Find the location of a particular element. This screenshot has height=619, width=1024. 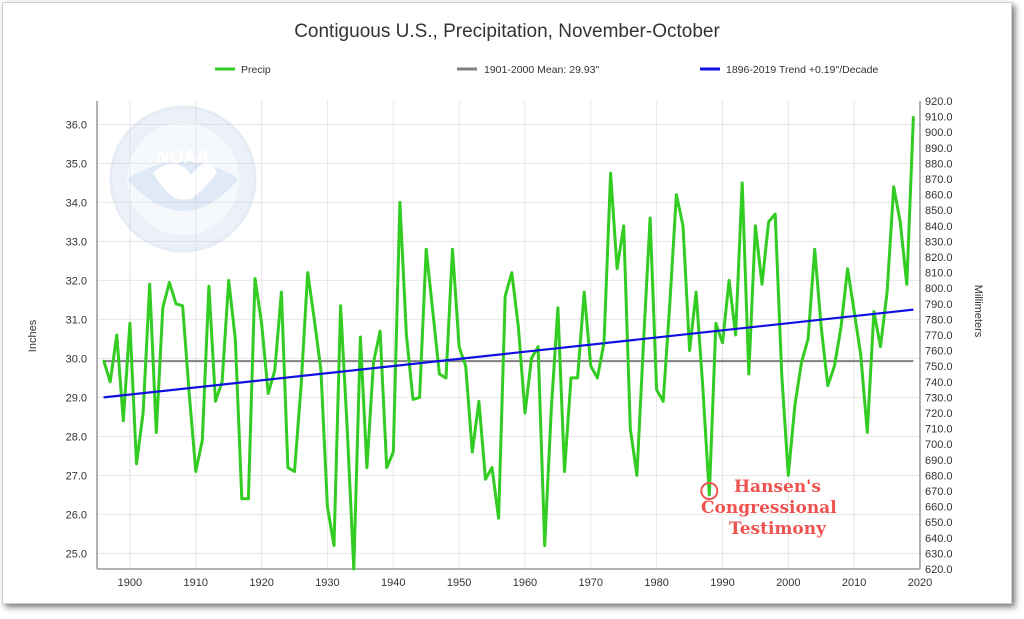

annotation-marker is located at coordinates (709, 491).